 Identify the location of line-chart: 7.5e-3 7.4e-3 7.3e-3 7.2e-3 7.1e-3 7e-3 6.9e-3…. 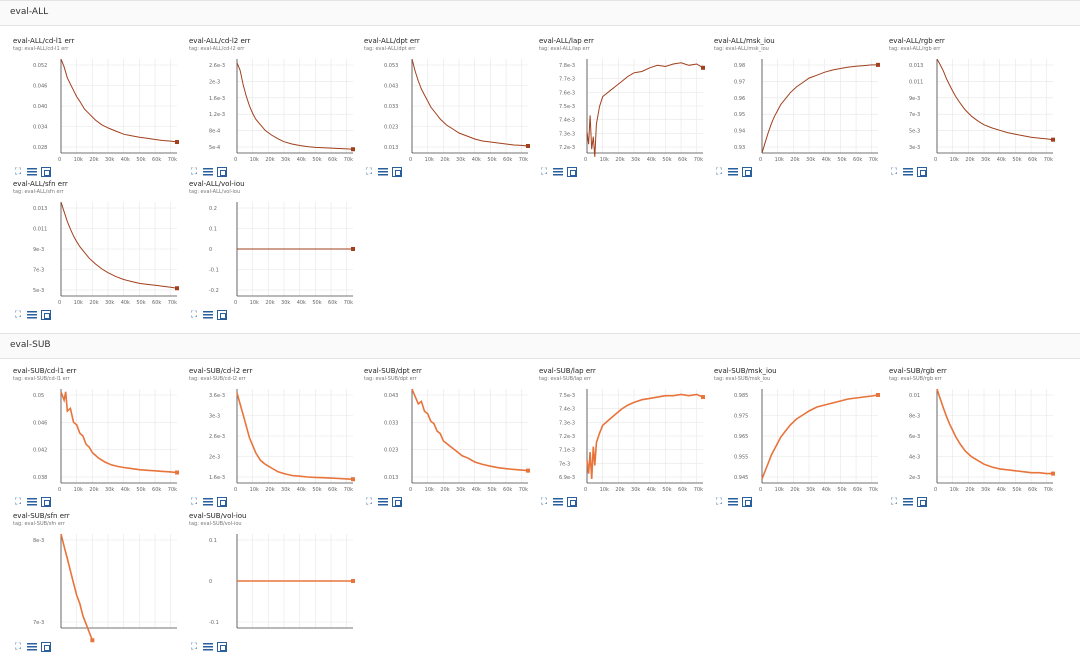
(624, 438).